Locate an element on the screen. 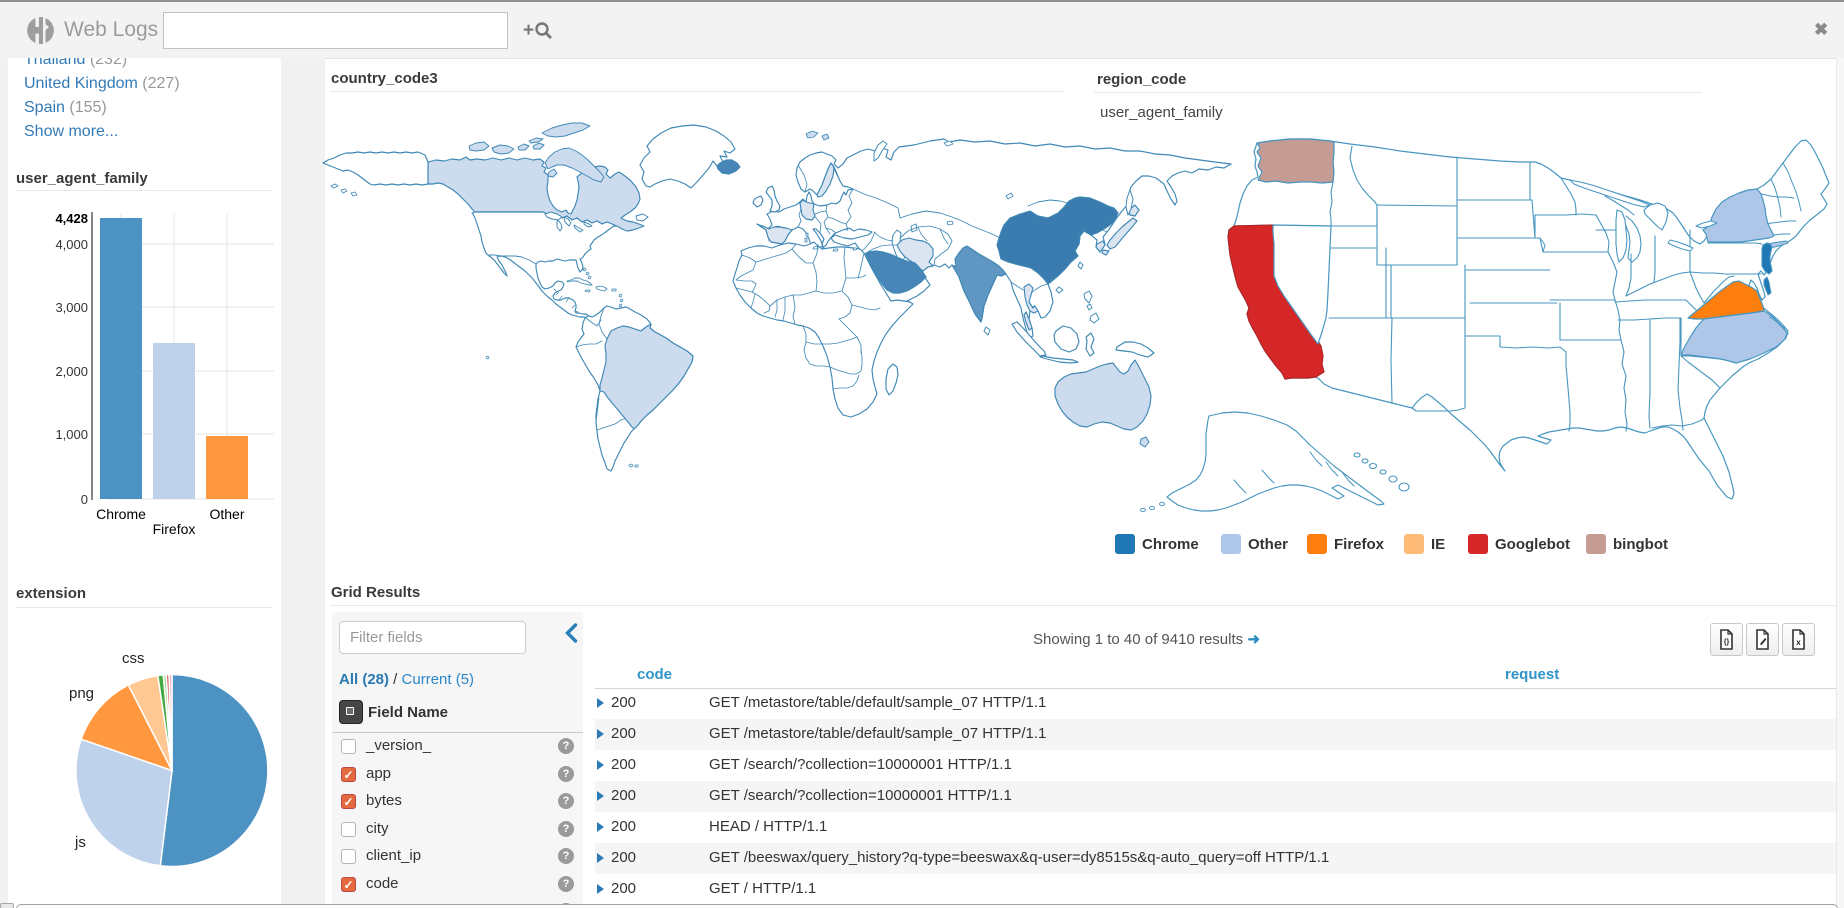 The height and width of the screenshot is (908, 1844). svg-text: Other is located at coordinates (226, 514).